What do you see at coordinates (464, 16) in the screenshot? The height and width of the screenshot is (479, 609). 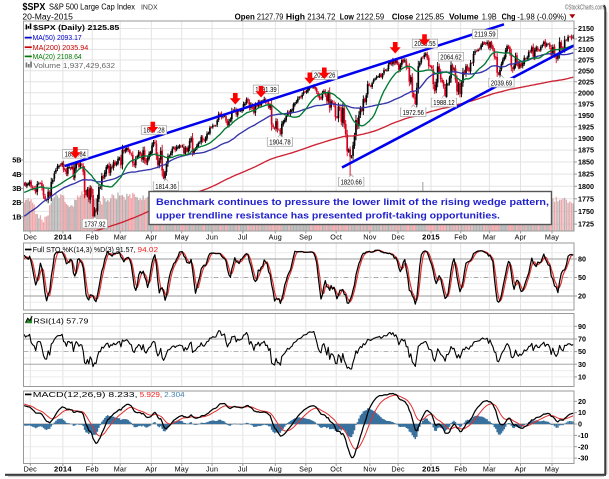 I see `svg-text: Volume` at bounding box center [464, 16].